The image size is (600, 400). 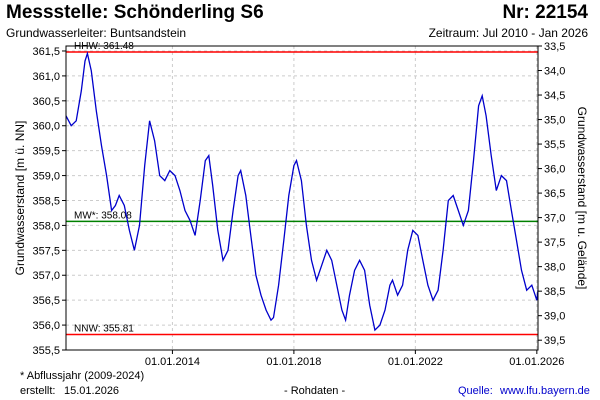 I want to click on y-tick-label-left: 356,5, so click(x=46, y=301).